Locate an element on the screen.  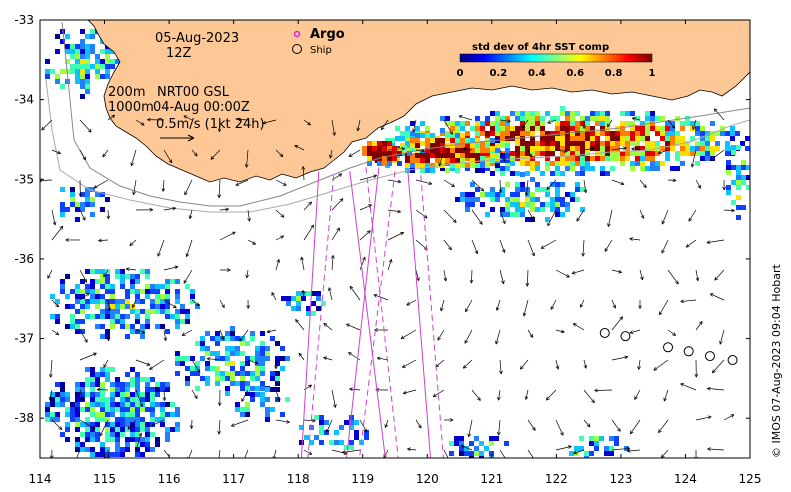
x-tick-label: 125 is located at coordinates (750, 479).